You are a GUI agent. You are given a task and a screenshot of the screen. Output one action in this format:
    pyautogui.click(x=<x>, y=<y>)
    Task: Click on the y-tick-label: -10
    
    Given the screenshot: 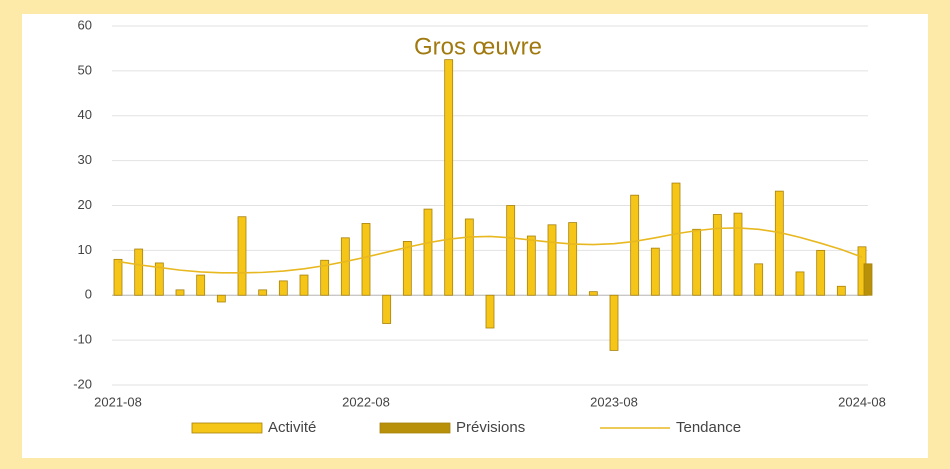 What is the action you would take?
    pyautogui.click(x=82, y=339)
    